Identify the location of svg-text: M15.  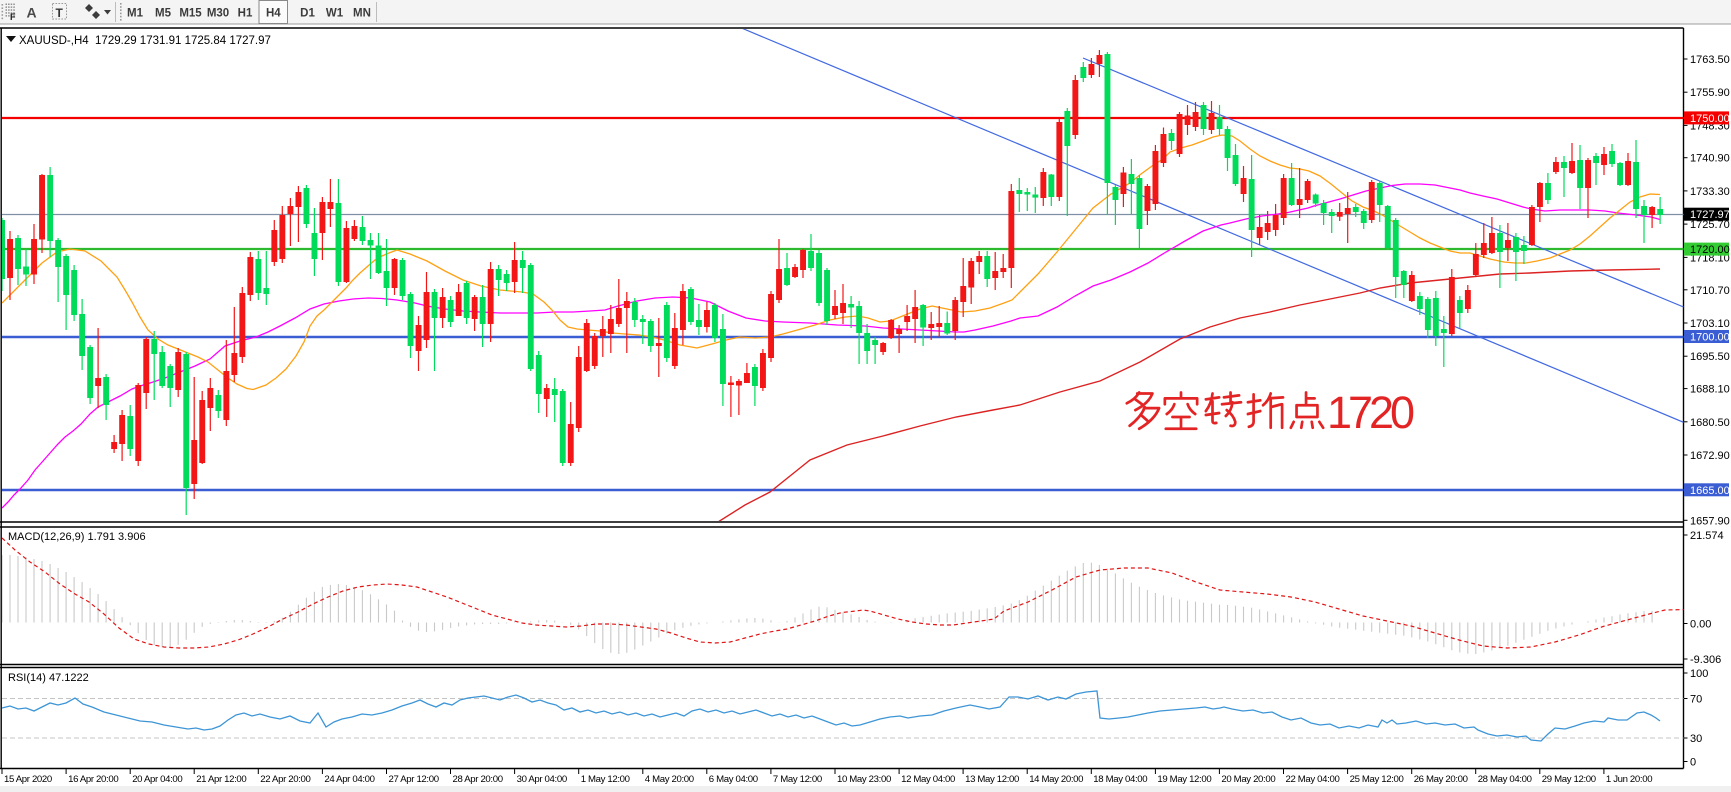
(190, 14).